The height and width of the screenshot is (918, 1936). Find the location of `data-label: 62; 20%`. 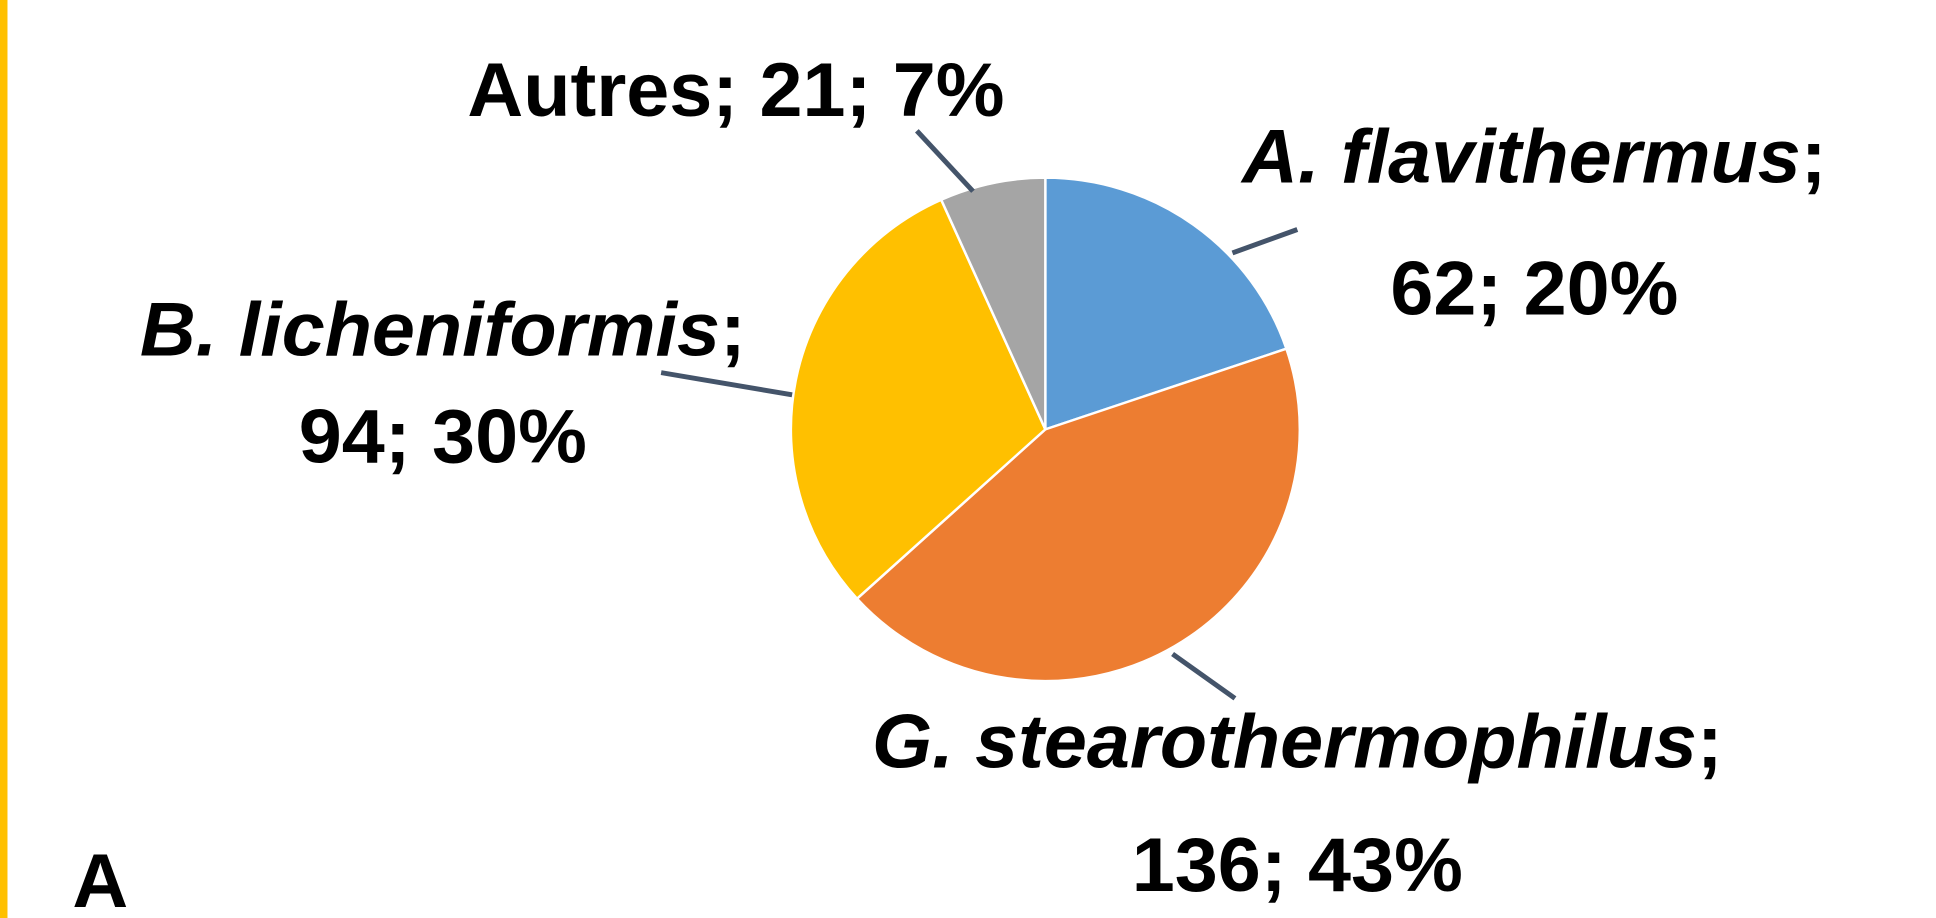

data-label: 62; 20% is located at coordinates (1534, 289).